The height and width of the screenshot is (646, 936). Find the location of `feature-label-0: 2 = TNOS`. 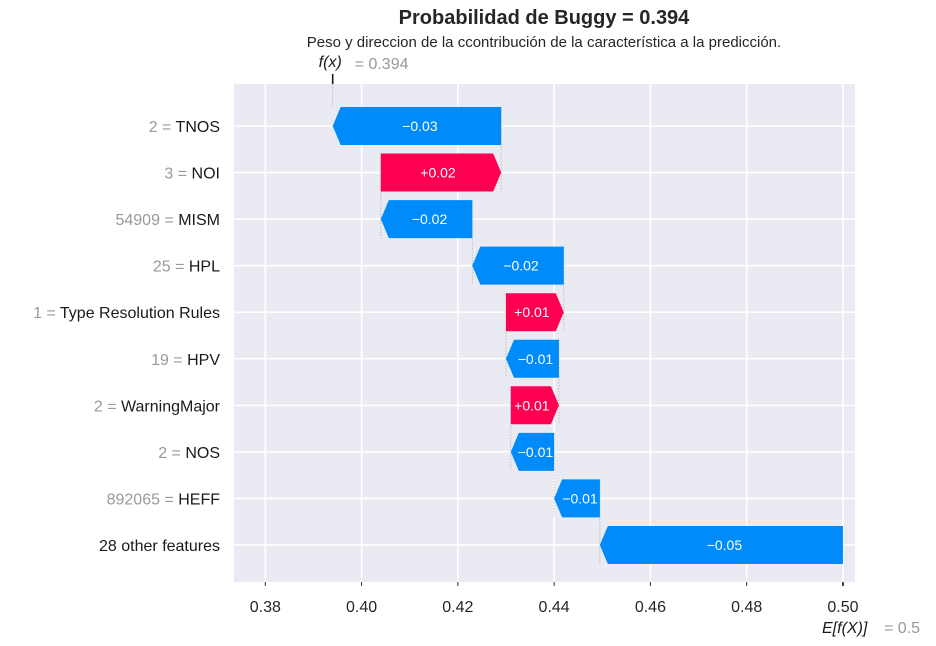

feature-label-0: 2 = TNOS is located at coordinates (184, 127).